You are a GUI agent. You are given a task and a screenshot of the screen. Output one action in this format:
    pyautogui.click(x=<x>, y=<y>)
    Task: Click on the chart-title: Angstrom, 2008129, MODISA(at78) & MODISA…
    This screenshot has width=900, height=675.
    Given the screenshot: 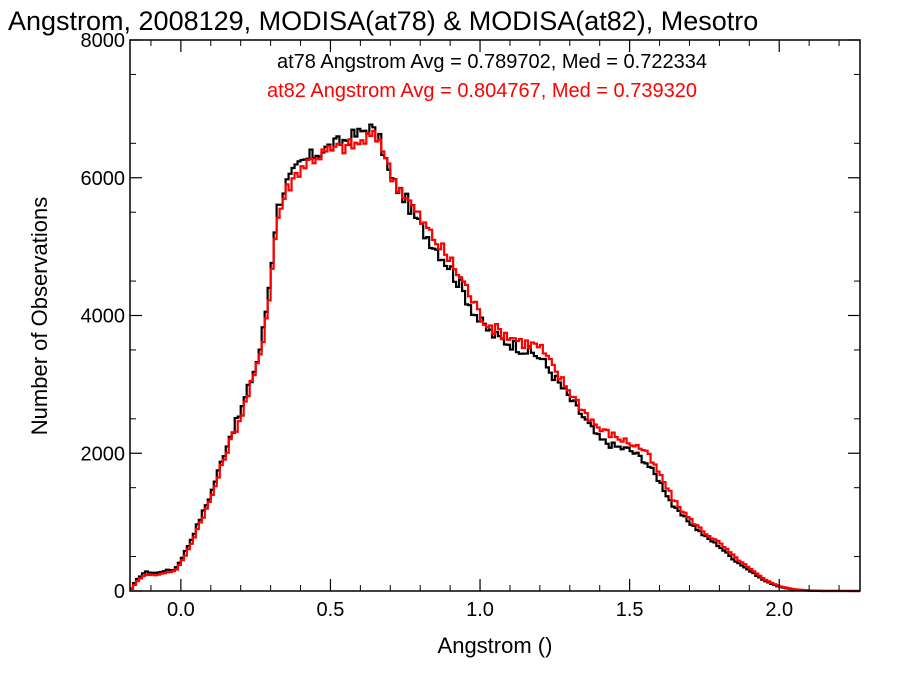 What is the action you would take?
    pyautogui.click(x=383, y=21)
    